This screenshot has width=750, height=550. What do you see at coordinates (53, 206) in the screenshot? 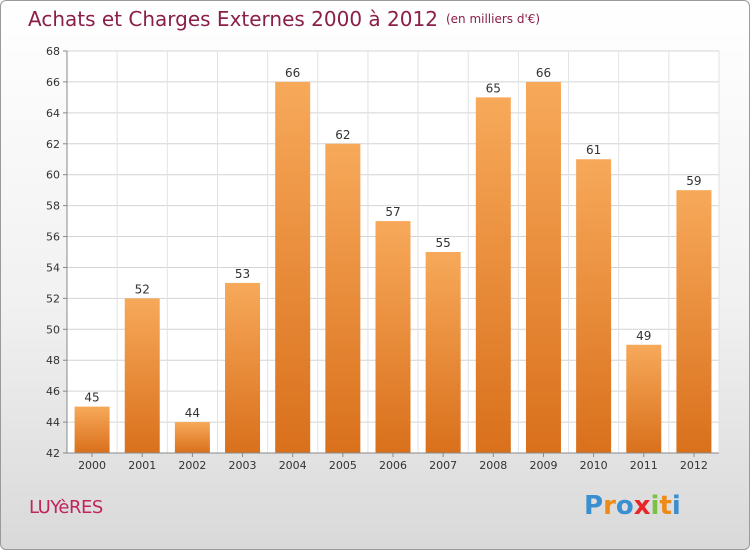
I see `y-tick-label: 58` at bounding box center [53, 206].